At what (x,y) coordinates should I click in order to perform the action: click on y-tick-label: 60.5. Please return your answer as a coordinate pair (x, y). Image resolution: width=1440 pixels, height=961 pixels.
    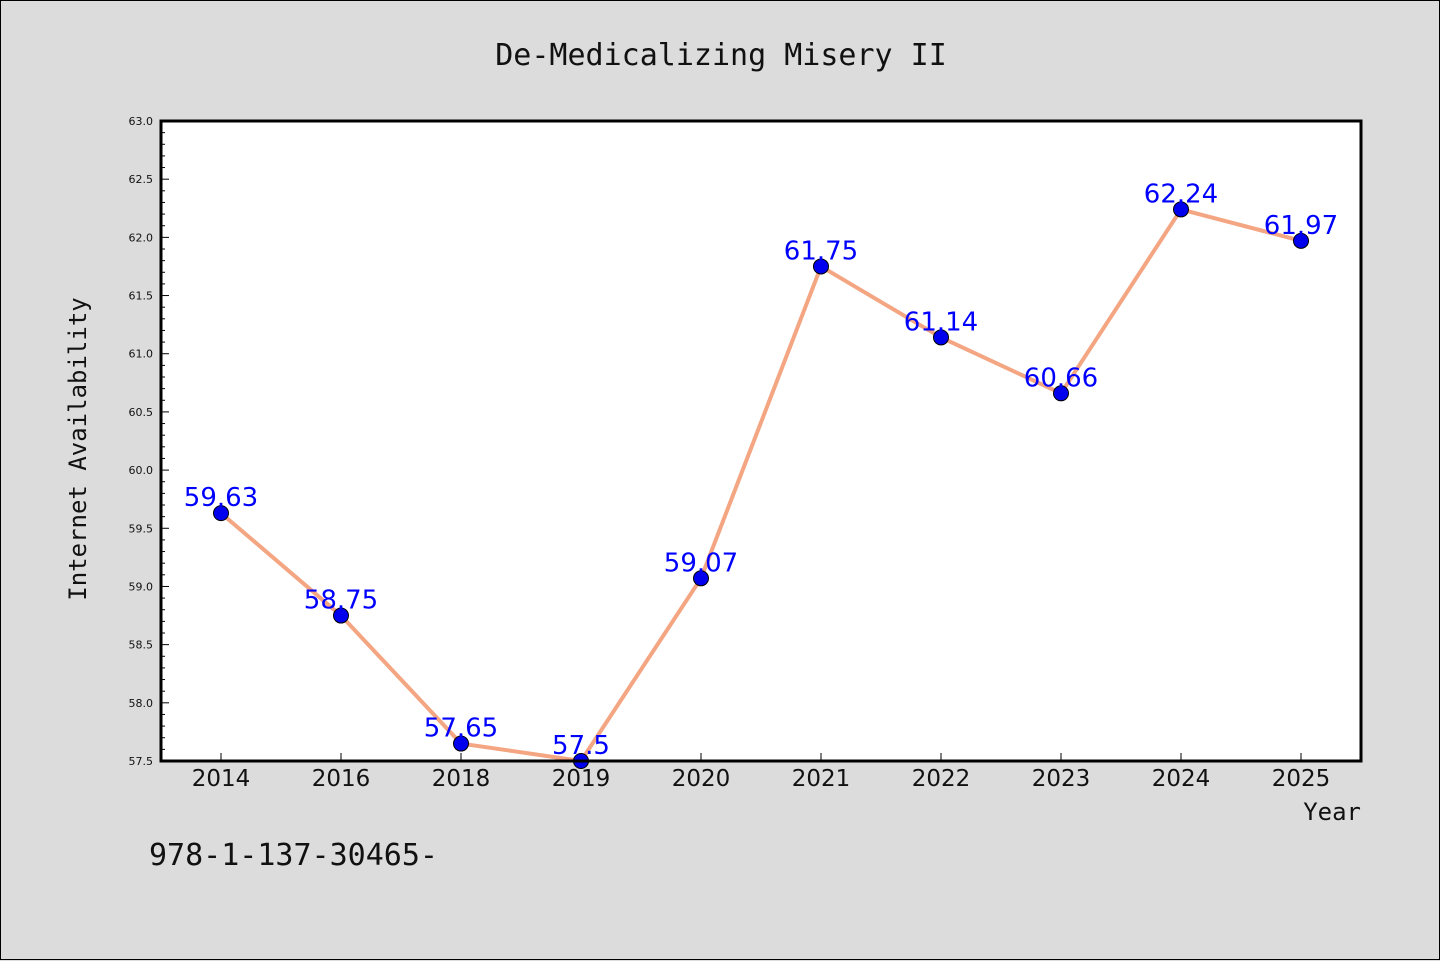
    Looking at the image, I should click on (141, 412).